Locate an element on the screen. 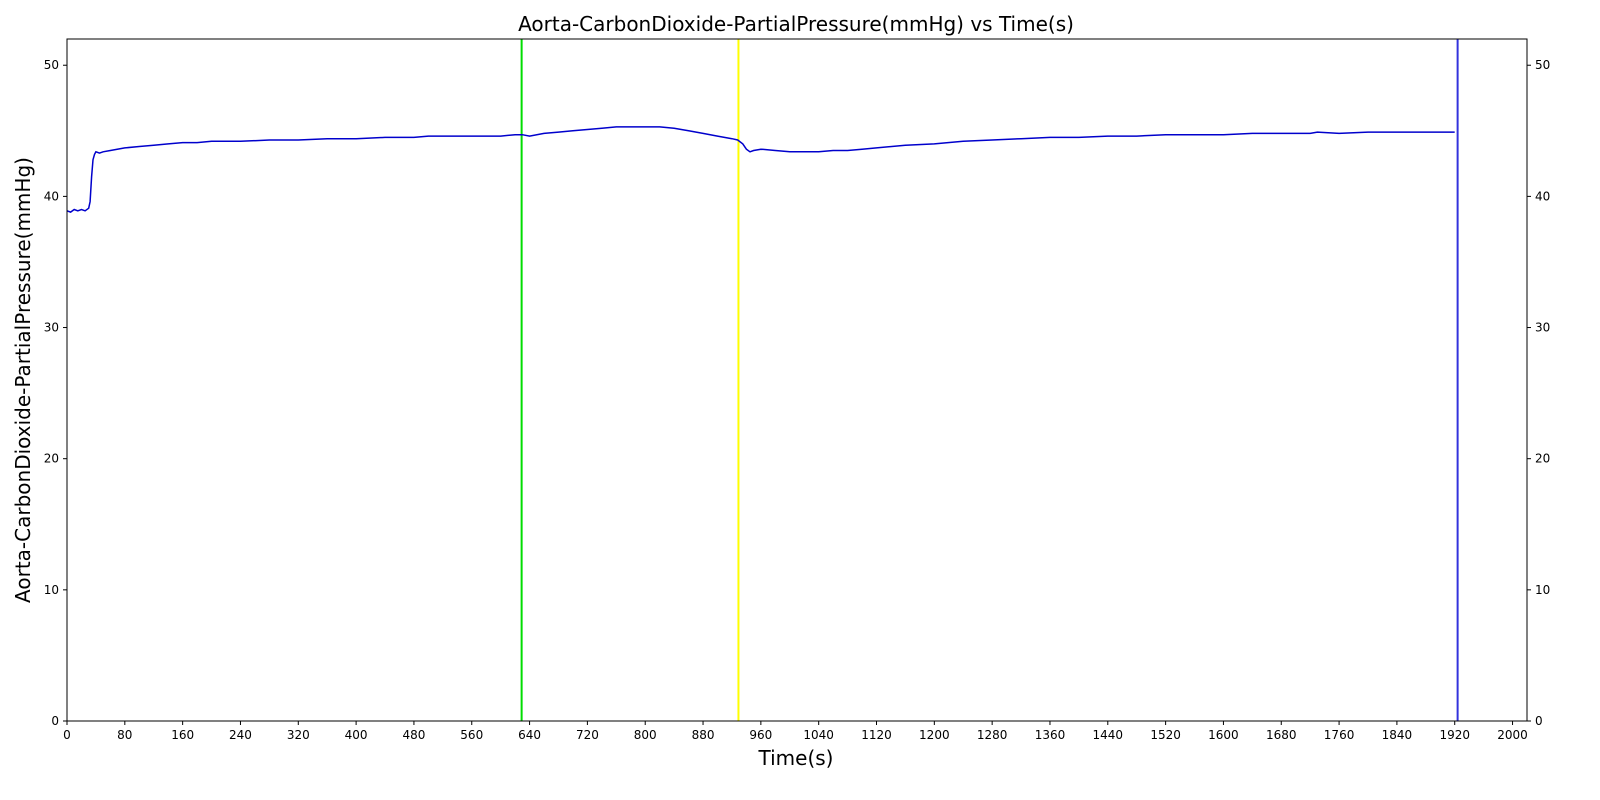  x-tick-label: 1200 is located at coordinates (934, 735).